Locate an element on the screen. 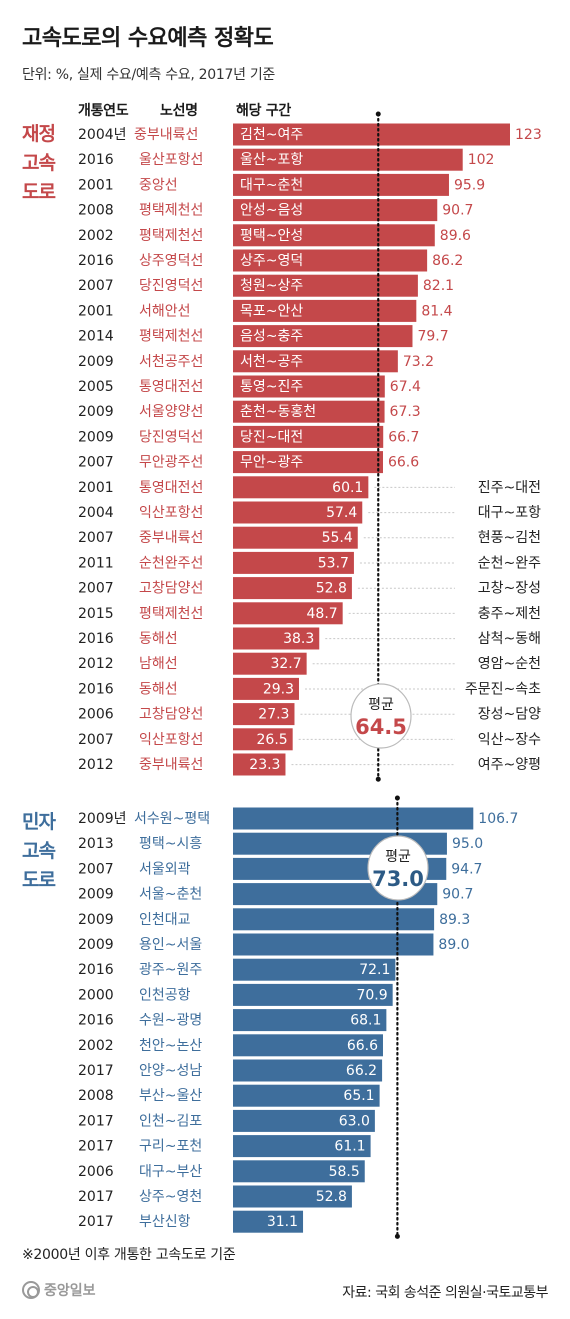  section-label: 장성~담양 is located at coordinates (509, 715).